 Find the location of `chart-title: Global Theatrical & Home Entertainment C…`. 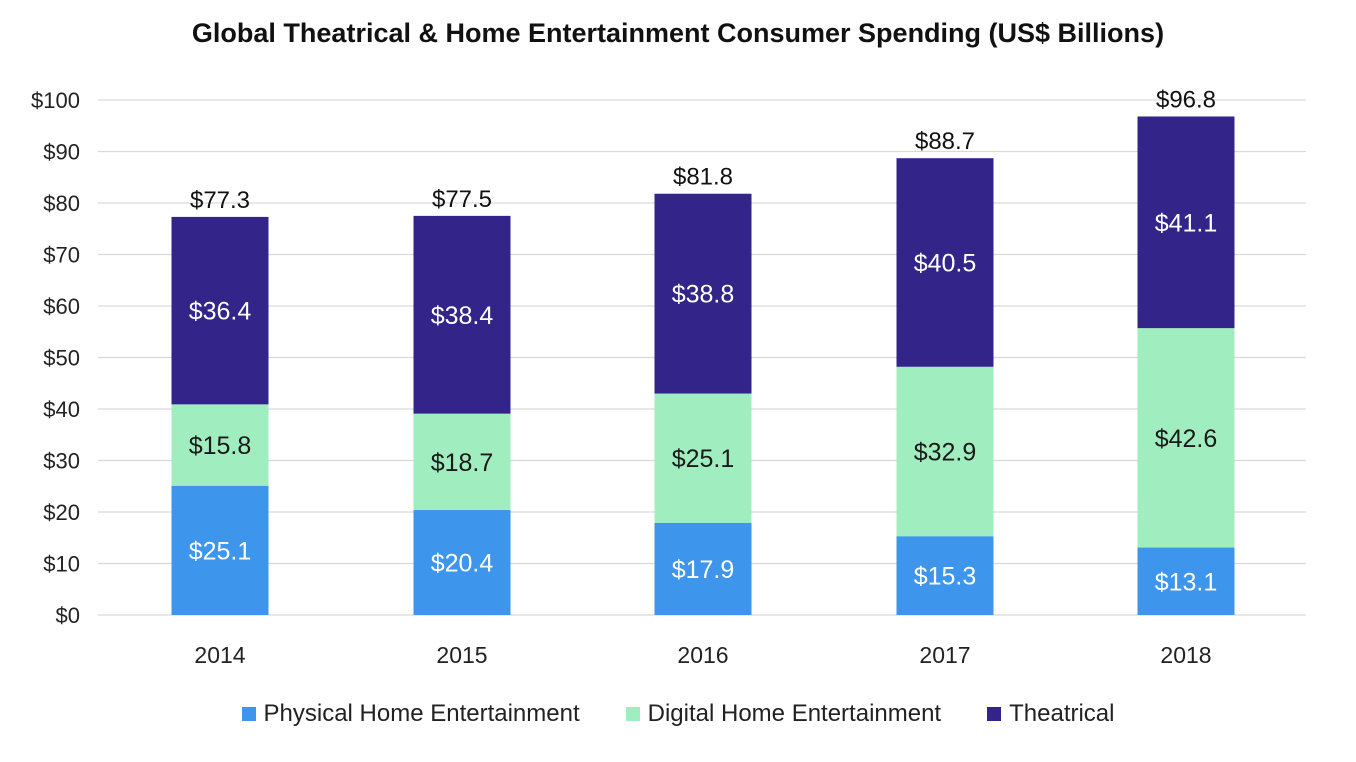

chart-title: Global Theatrical & Home Entertainment C… is located at coordinates (678, 33).